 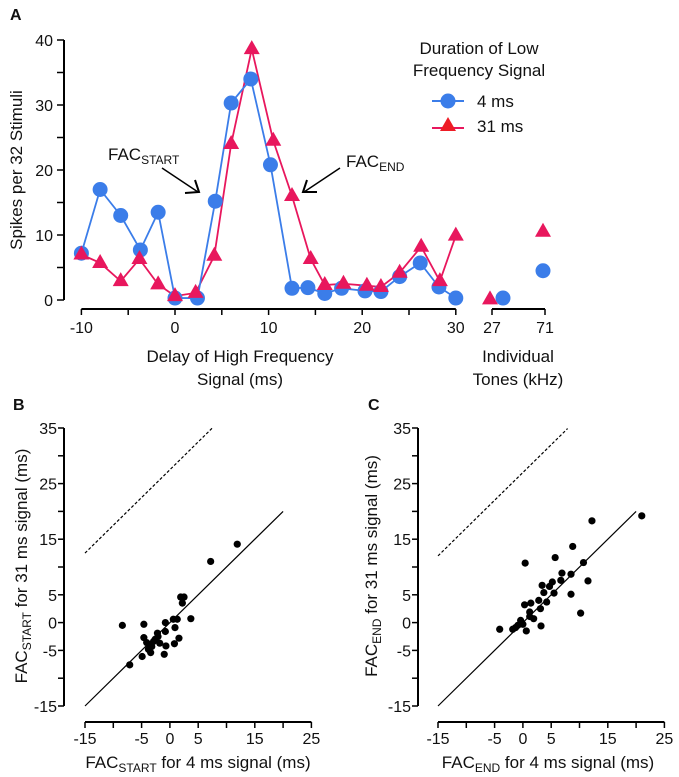 What do you see at coordinates (448, 124) in the screenshot?
I see `legend-marker-31ms` at bounding box center [448, 124].